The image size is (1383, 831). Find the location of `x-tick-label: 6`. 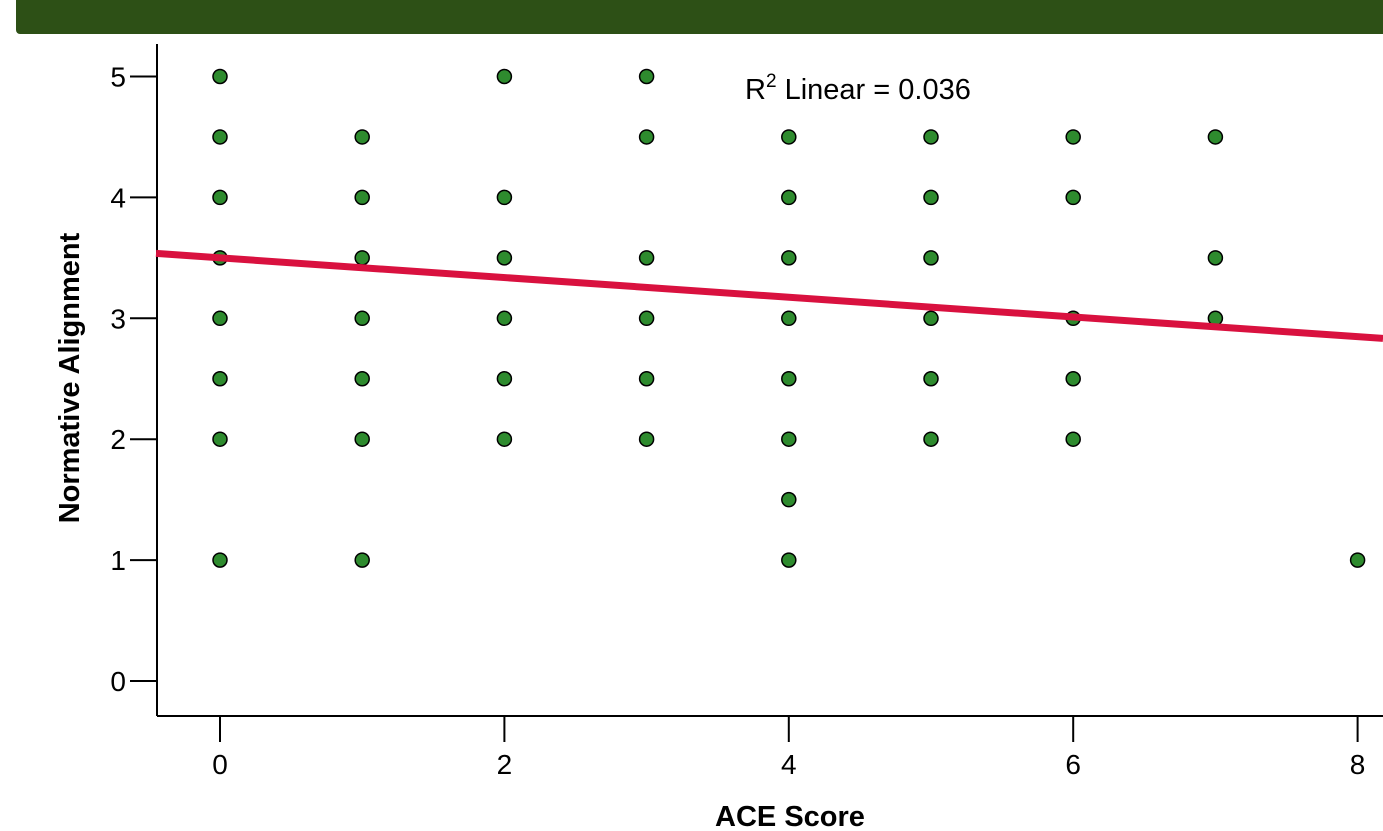

x-tick-label: 6 is located at coordinates (1073, 764).